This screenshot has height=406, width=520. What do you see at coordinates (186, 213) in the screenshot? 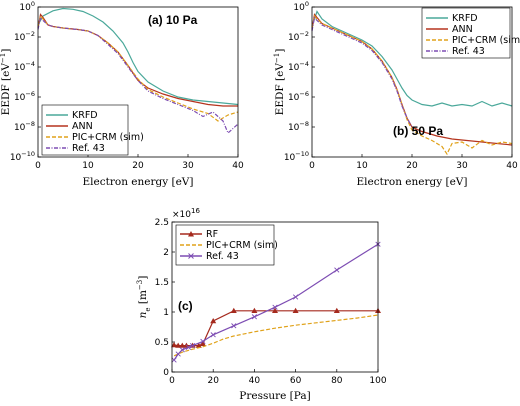
I see `panel-c-scale-factor: ×10¹⁶` at bounding box center [186, 213].